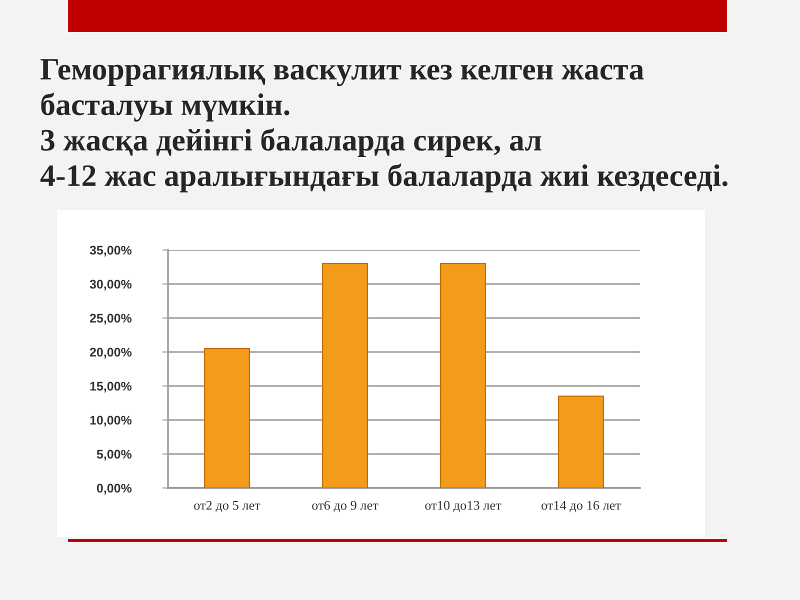 The image size is (800, 600). Describe the element at coordinates (111, 285) in the screenshot. I see `y-tick-label: 30,00%` at that location.